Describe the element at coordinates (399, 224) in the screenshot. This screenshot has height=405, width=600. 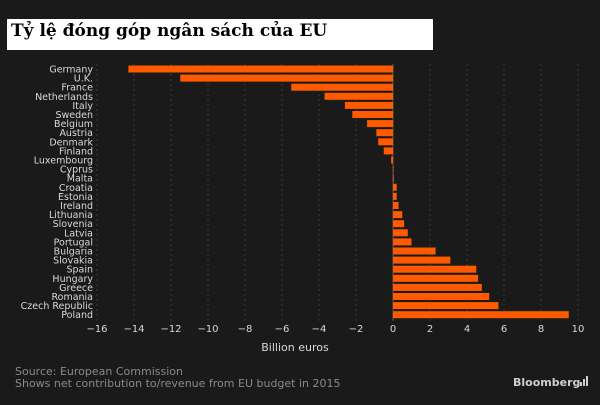
I see `bar-slovenia` at that location.